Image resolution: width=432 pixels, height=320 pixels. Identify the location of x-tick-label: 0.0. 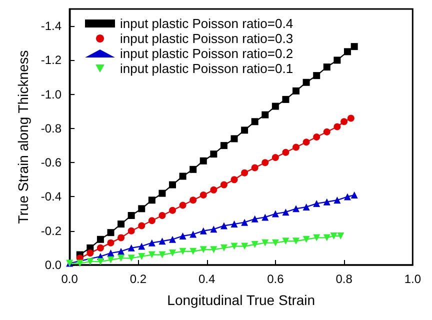
(69, 279).